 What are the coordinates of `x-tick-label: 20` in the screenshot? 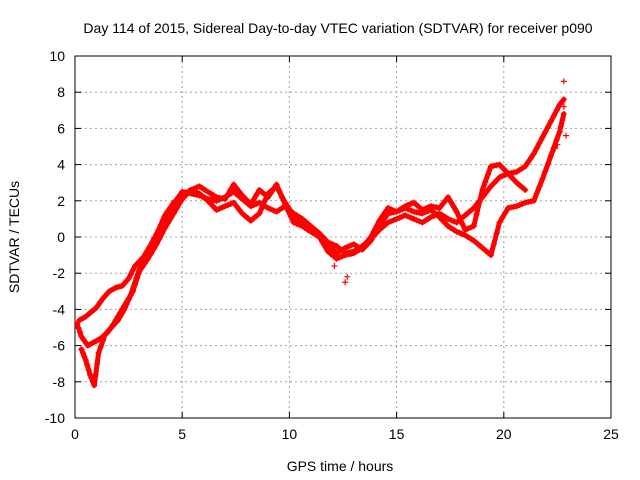 It's located at (504, 434).